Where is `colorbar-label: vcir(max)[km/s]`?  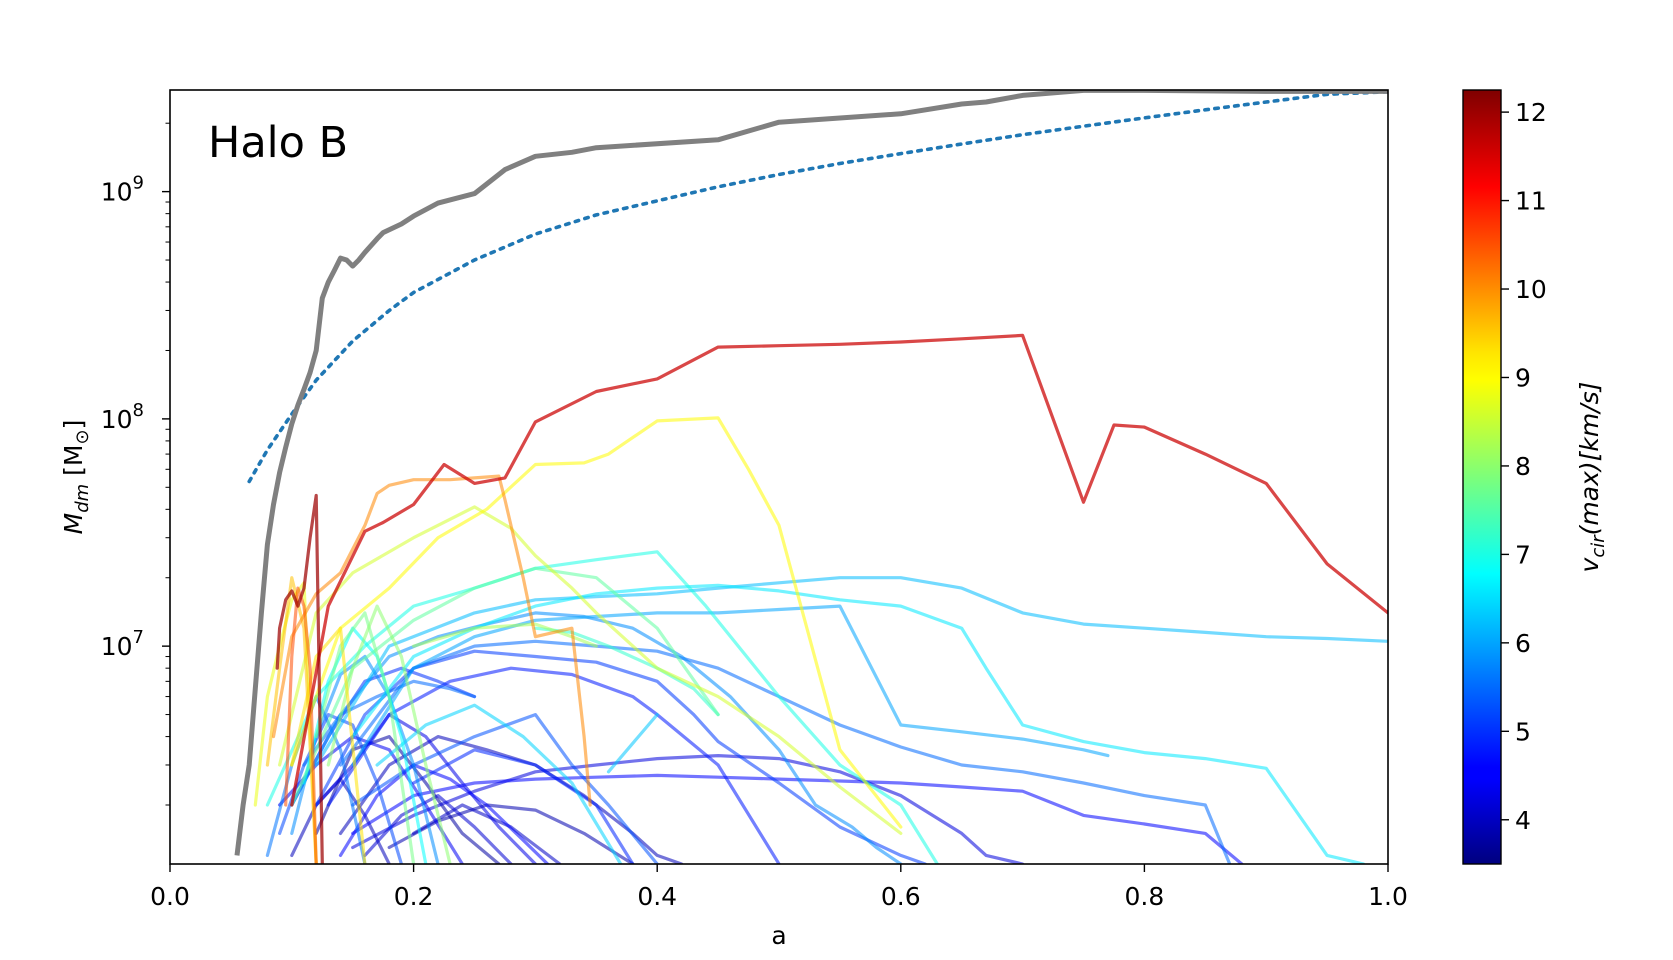 colorbar-label: vcir(max)[km/s] is located at coordinates (1592, 477).